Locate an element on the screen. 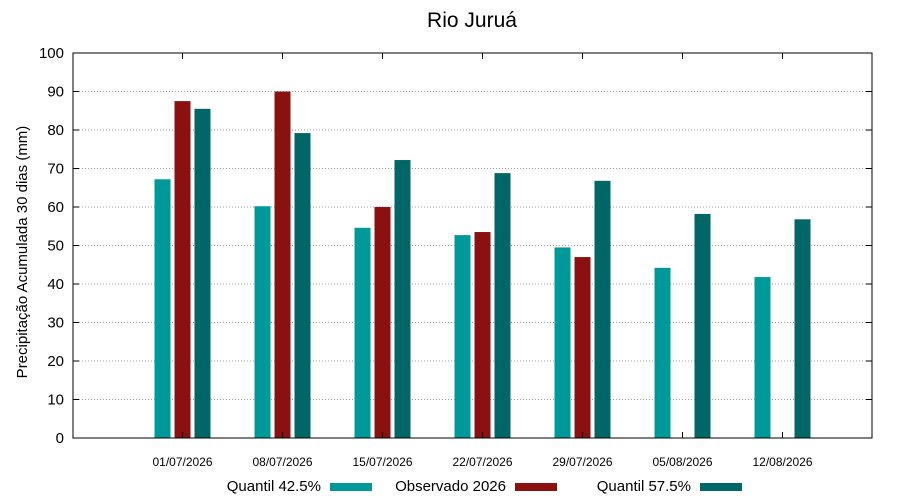 The height and width of the screenshot is (500, 900). x-tick-label: 08/07/2026 is located at coordinates (282, 462).